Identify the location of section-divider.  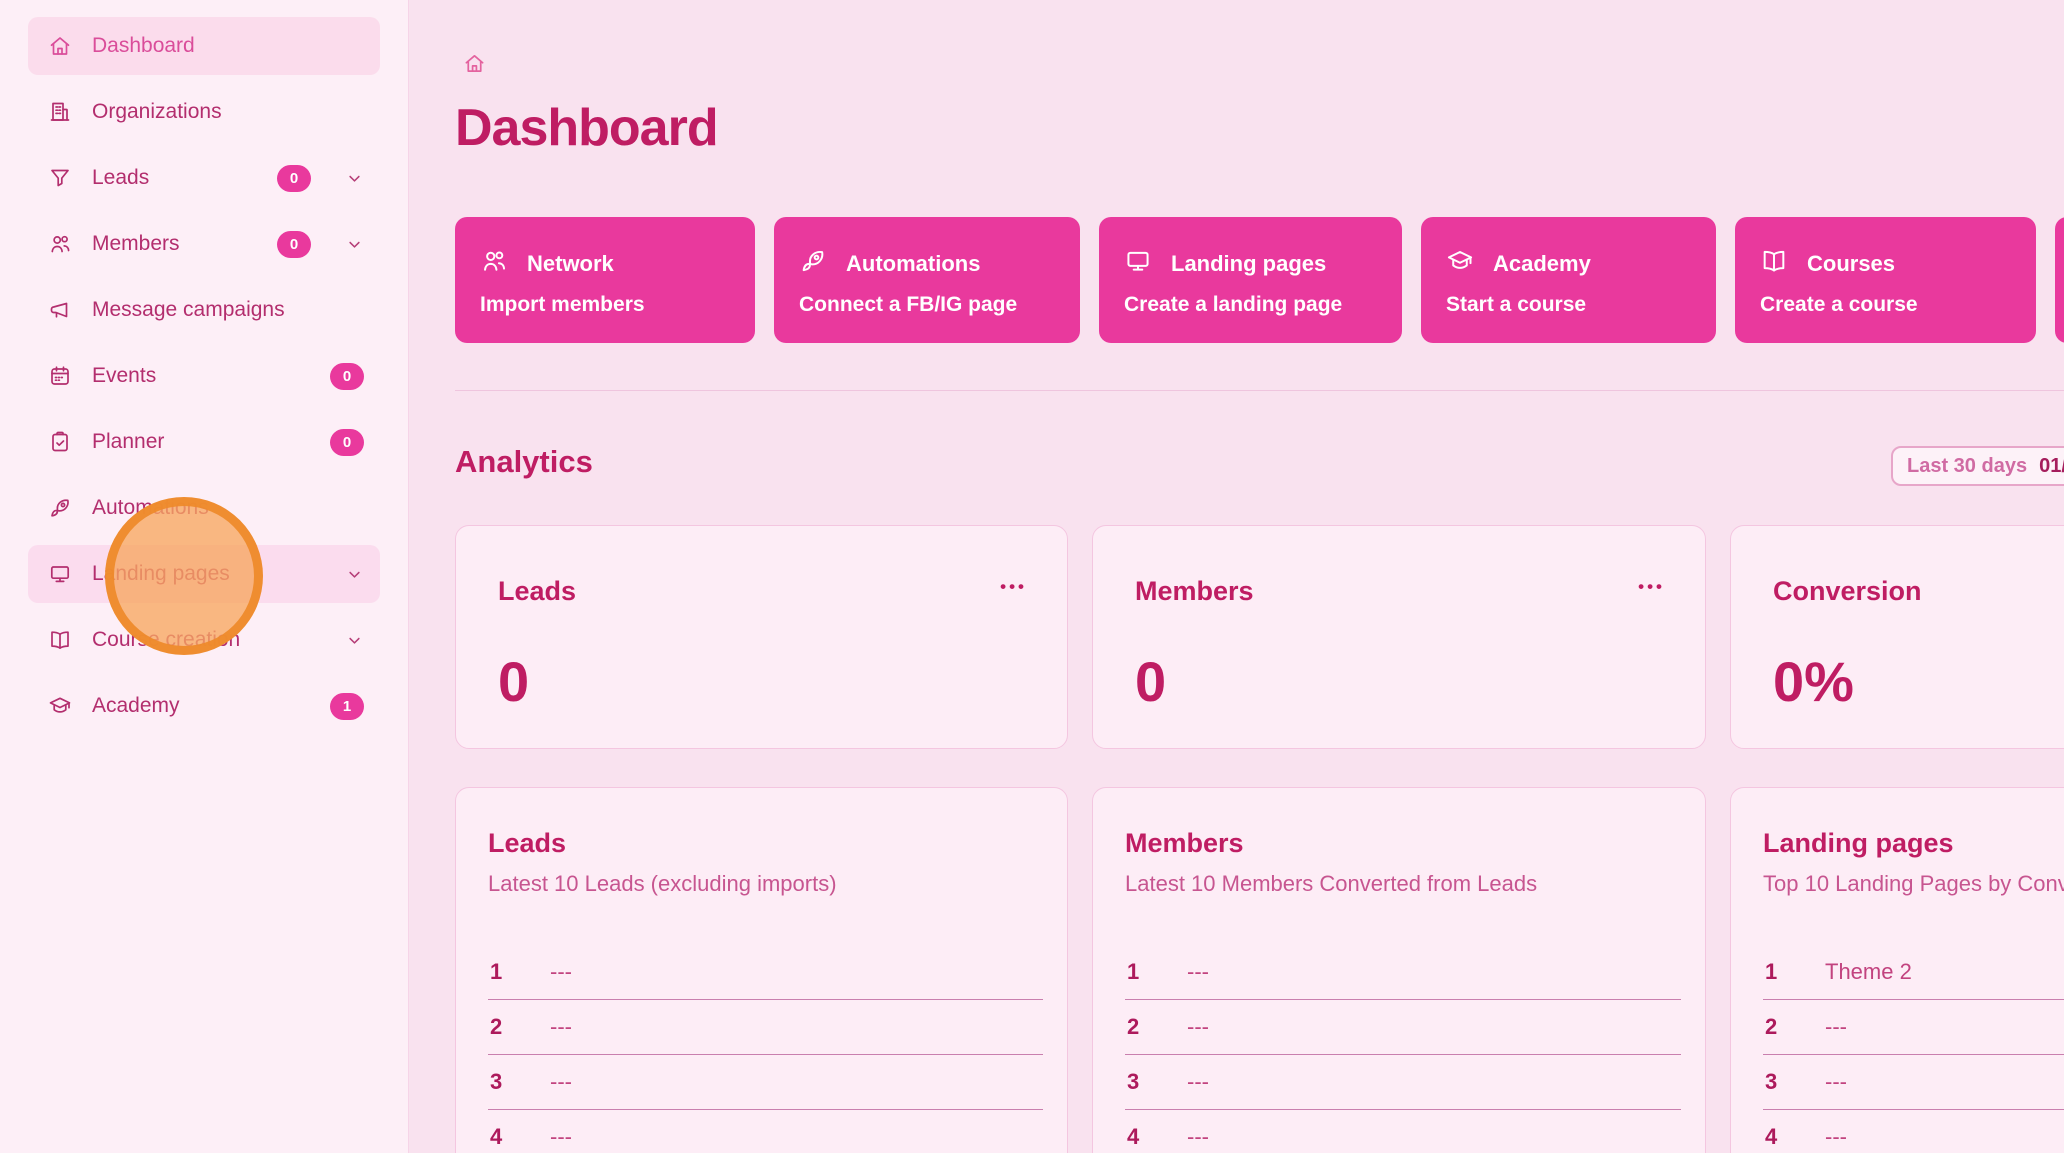
(1259, 390).